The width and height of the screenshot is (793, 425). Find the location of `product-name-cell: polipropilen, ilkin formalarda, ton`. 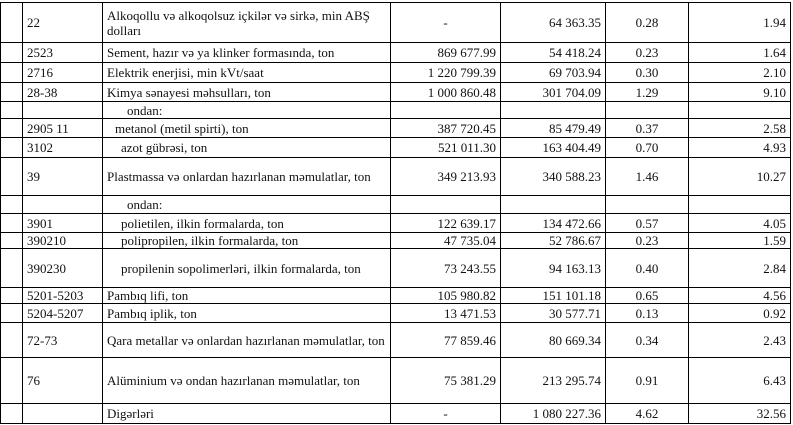

product-name-cell: polipropilen, ilkin formalarda, ton is located at coordinates (246, 240).